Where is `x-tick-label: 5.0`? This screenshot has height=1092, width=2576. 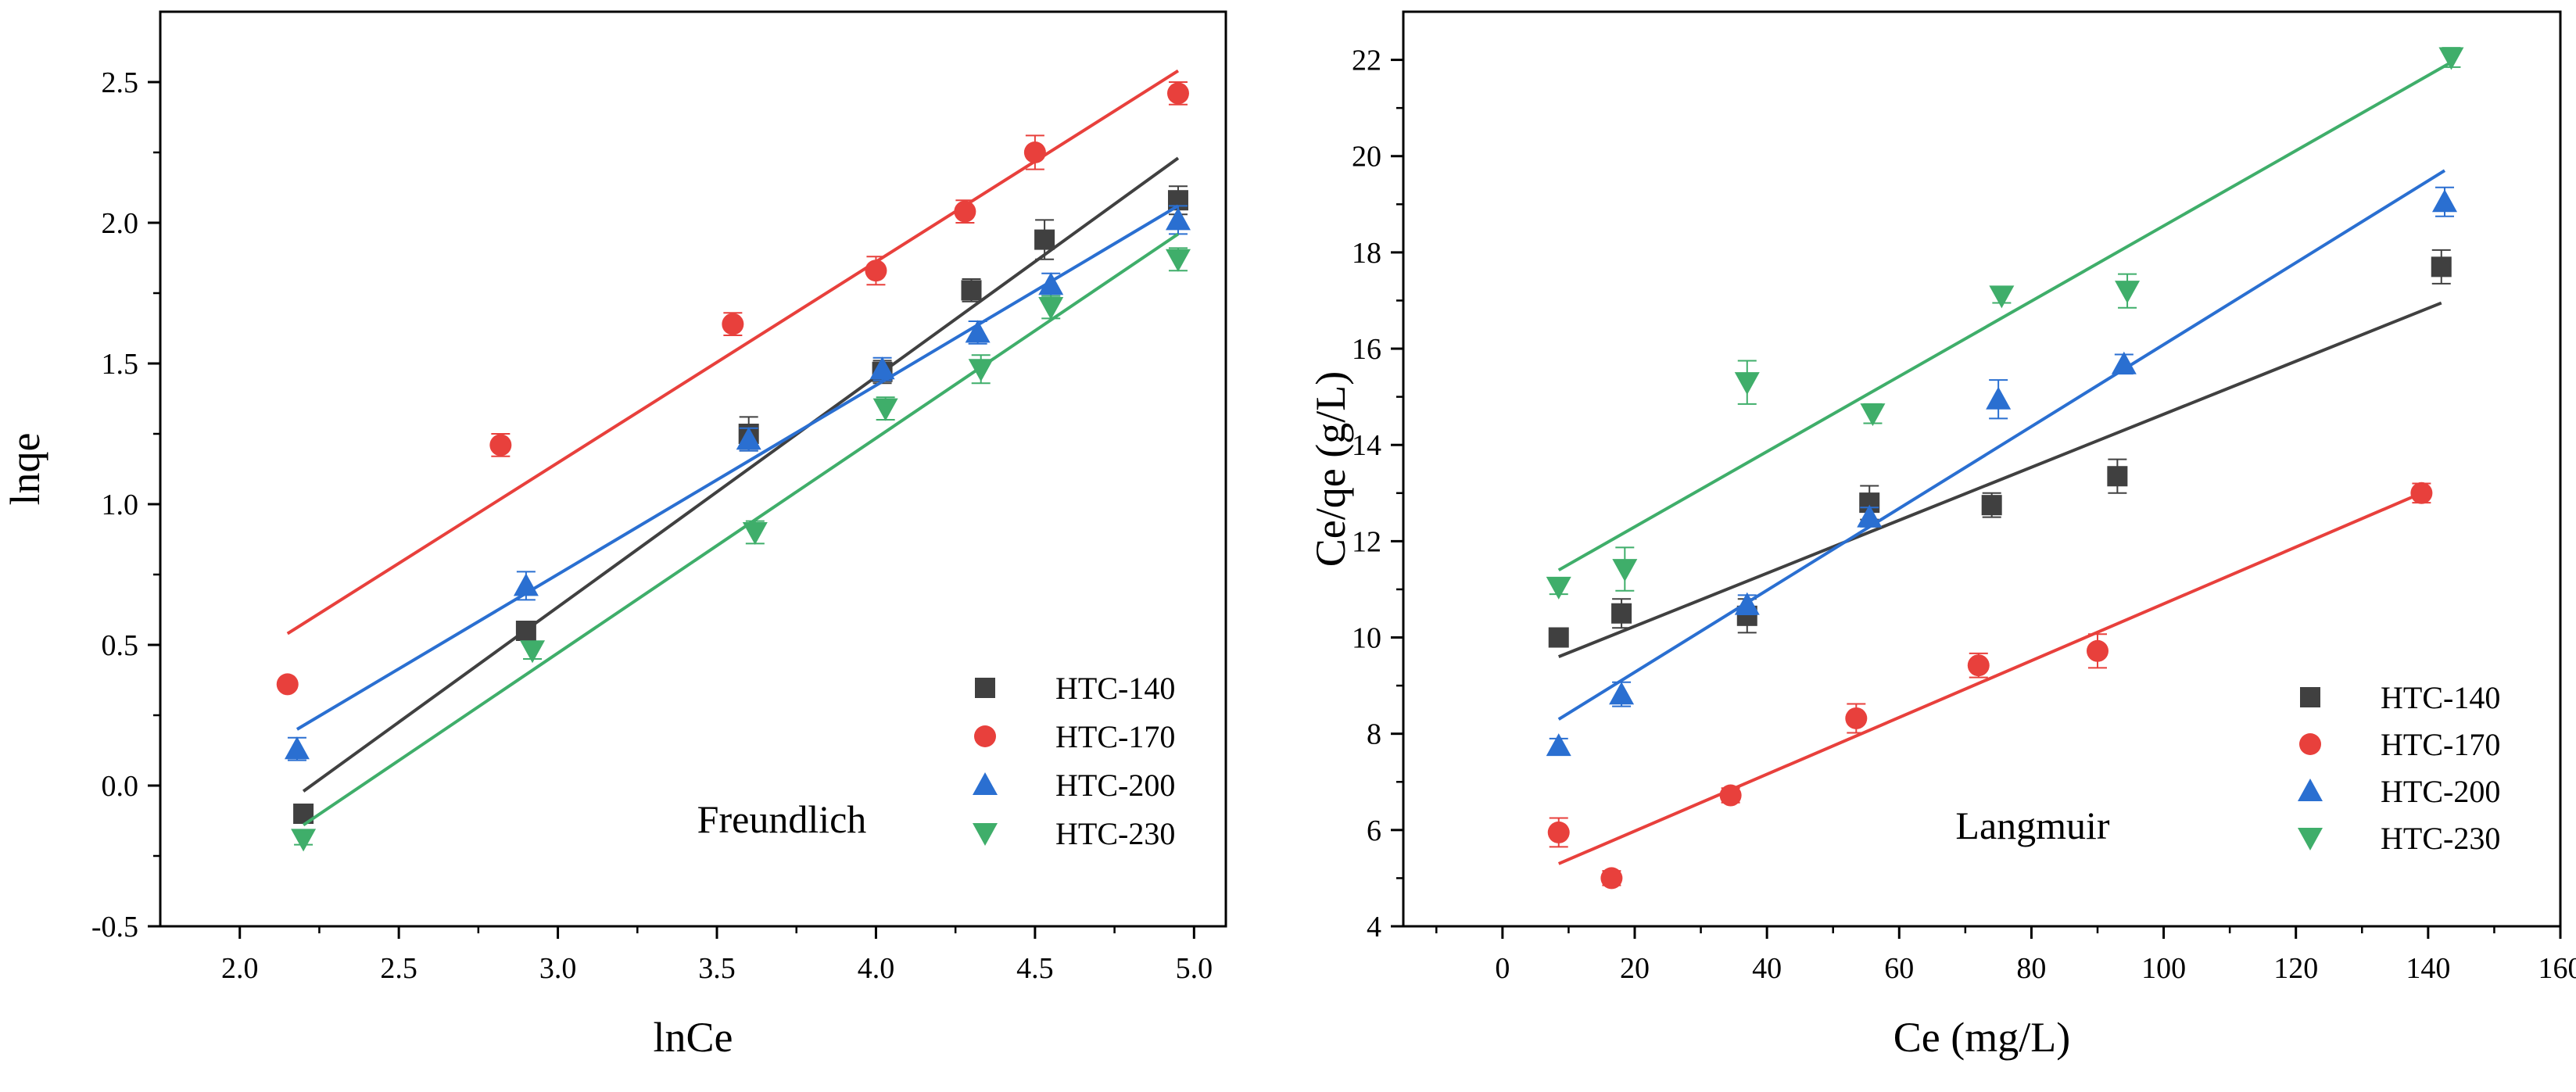
x-tick-label: 5.0 is located at coordinates (1194, 968).